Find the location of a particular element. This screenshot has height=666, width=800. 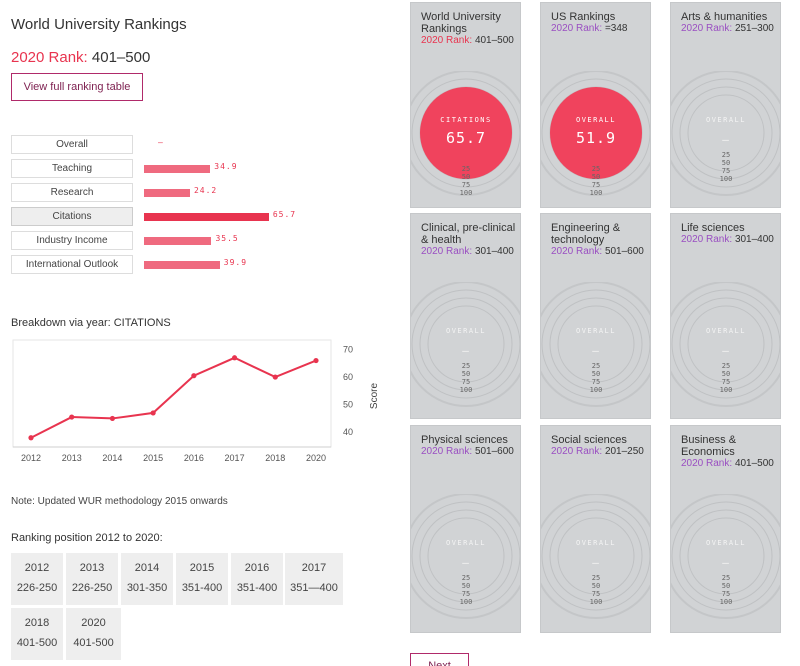

card-rank-value: 251–300 is located at coordinates (754, 28).